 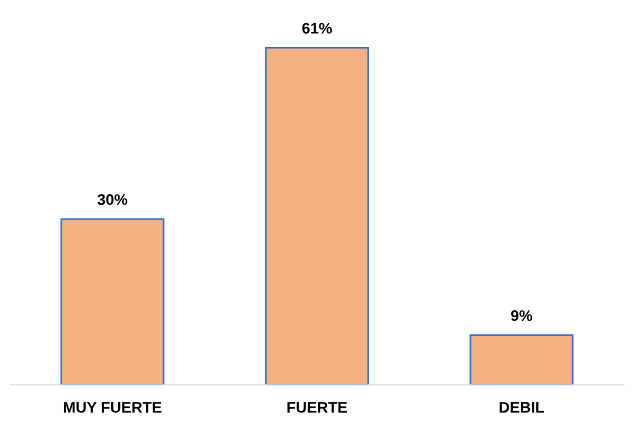 I want to click on x-tick-label: DEBIL, so click(x=522, y=407).